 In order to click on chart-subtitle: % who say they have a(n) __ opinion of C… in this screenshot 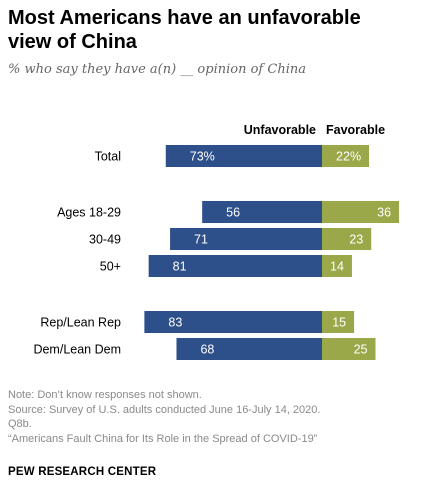, I will do `click(157, 69)`.